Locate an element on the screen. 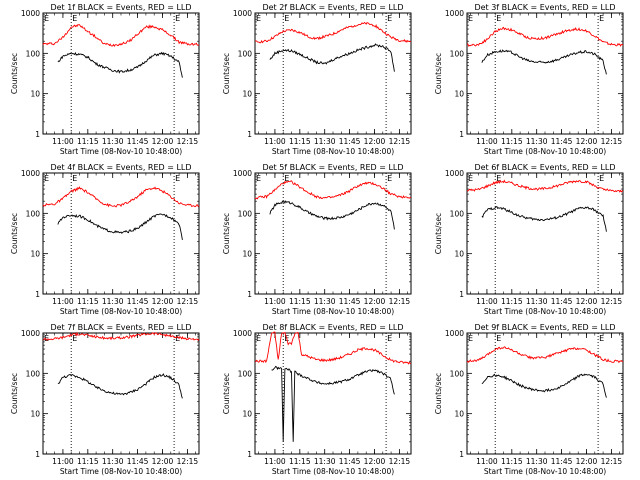  chart-title: Det 2f BLACK = Events, RED = LLD is located at coordinates (332, 7).